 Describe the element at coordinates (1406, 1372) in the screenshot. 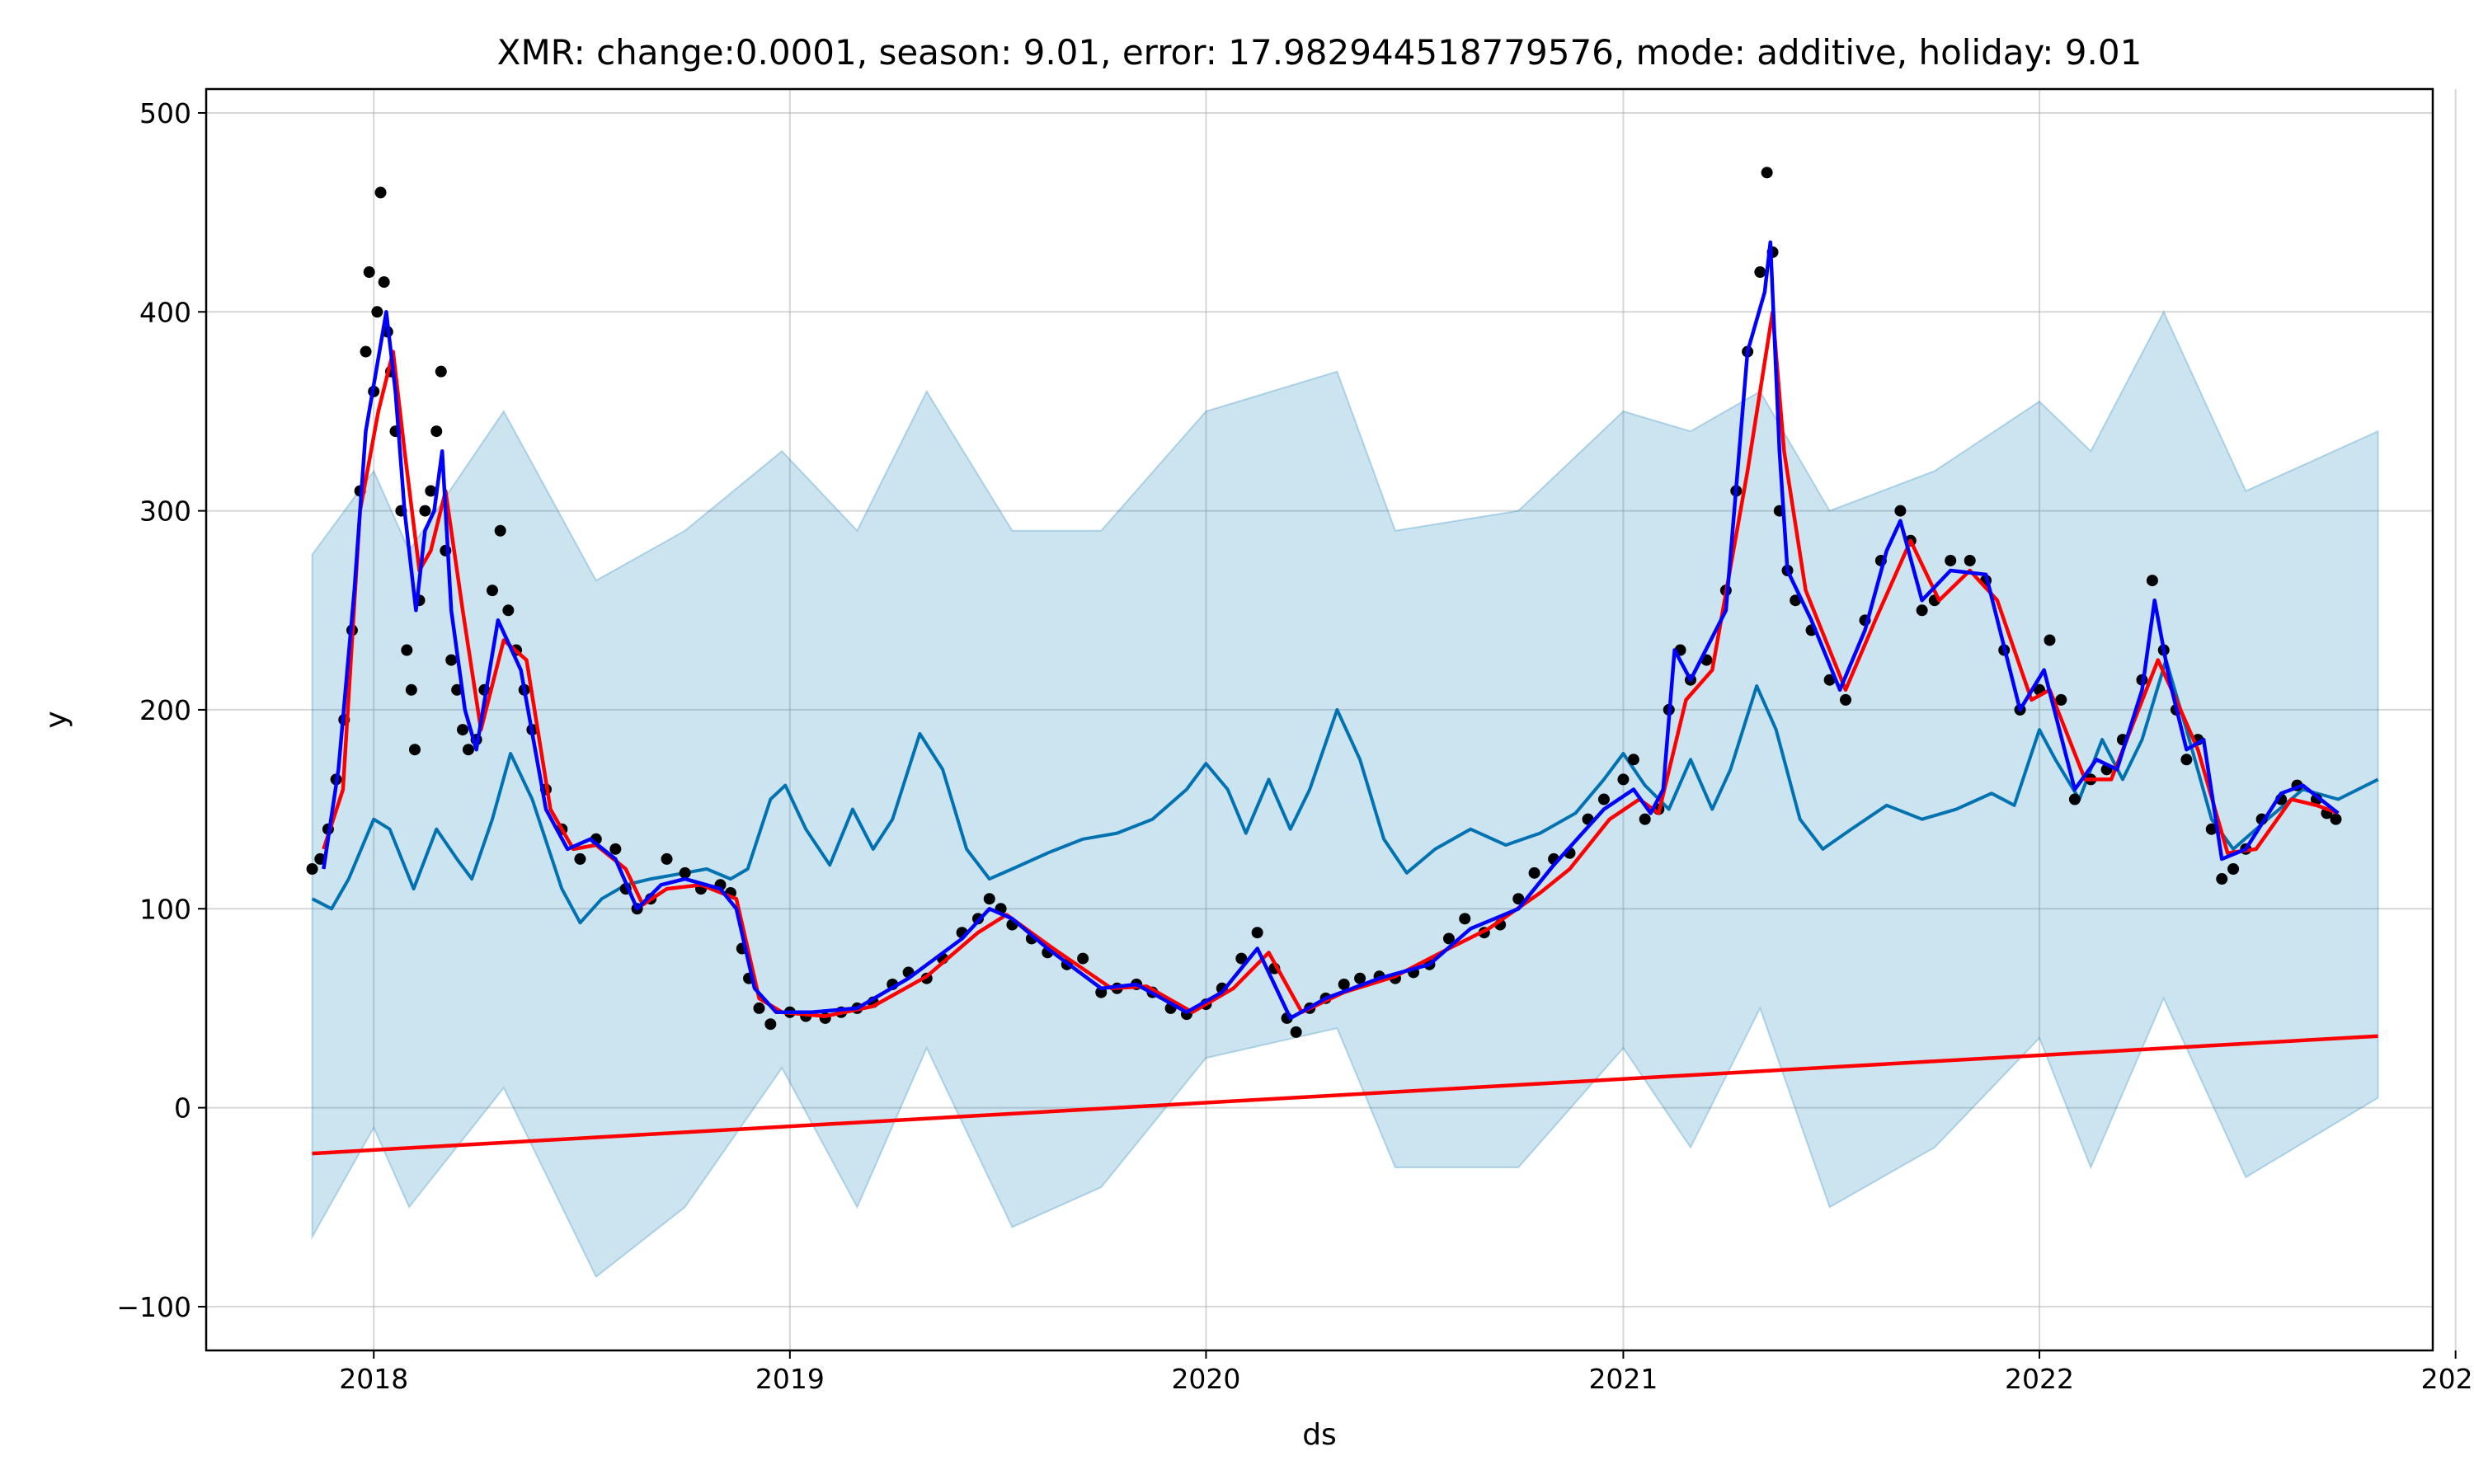

I see `x-axis-ticks: 2018 2019 2020 2021 2022 2023` at that location.